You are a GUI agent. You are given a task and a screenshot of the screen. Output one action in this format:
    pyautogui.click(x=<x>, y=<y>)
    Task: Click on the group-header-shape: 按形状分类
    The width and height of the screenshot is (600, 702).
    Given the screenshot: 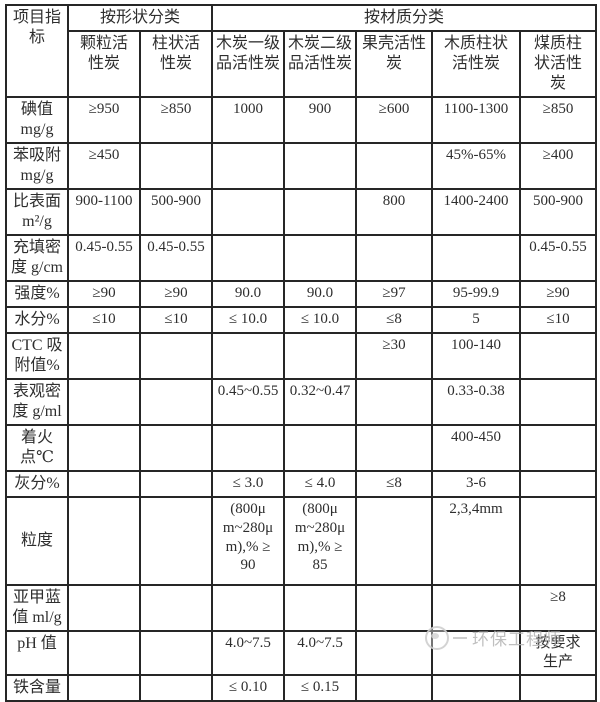 What is the action you would take?
    pyautogui.click(x=140, y=18)
    